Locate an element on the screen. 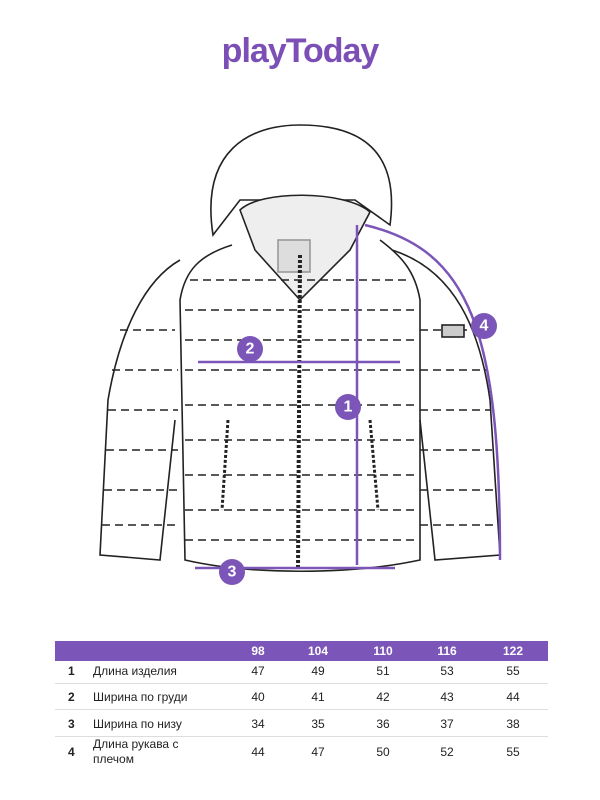 The height and width of the screenshot is (800, 600). row-number: 2 is located at coordinates (71, 697).